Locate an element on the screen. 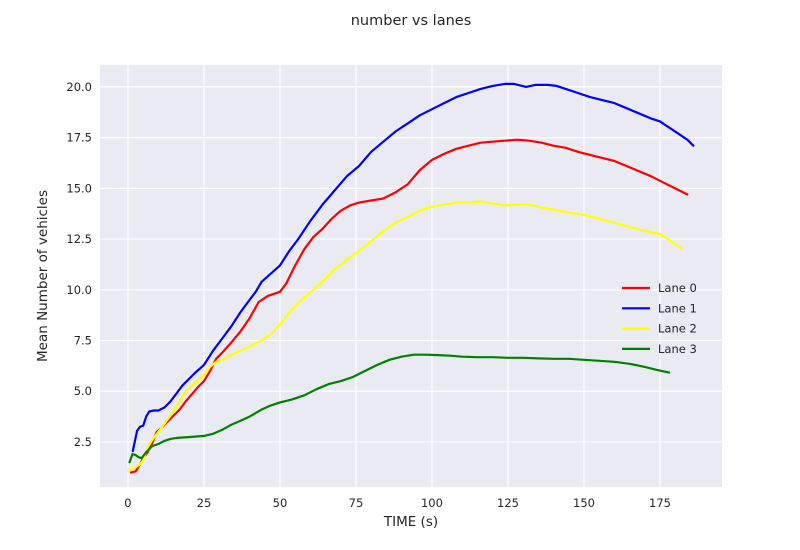 The width and height of the screenshot is (800, 550). x-tick-label: 100 is located at coordinates (432, 503).